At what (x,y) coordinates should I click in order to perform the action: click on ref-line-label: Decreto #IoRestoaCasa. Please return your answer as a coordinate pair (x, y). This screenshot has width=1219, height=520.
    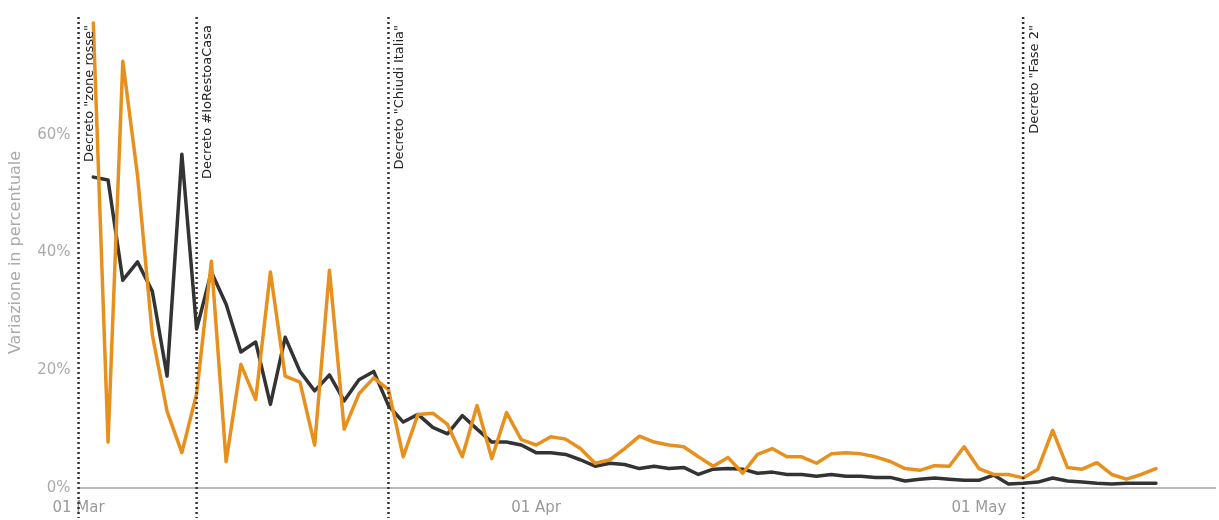
    Looking at the image, I should click on (207, 102).